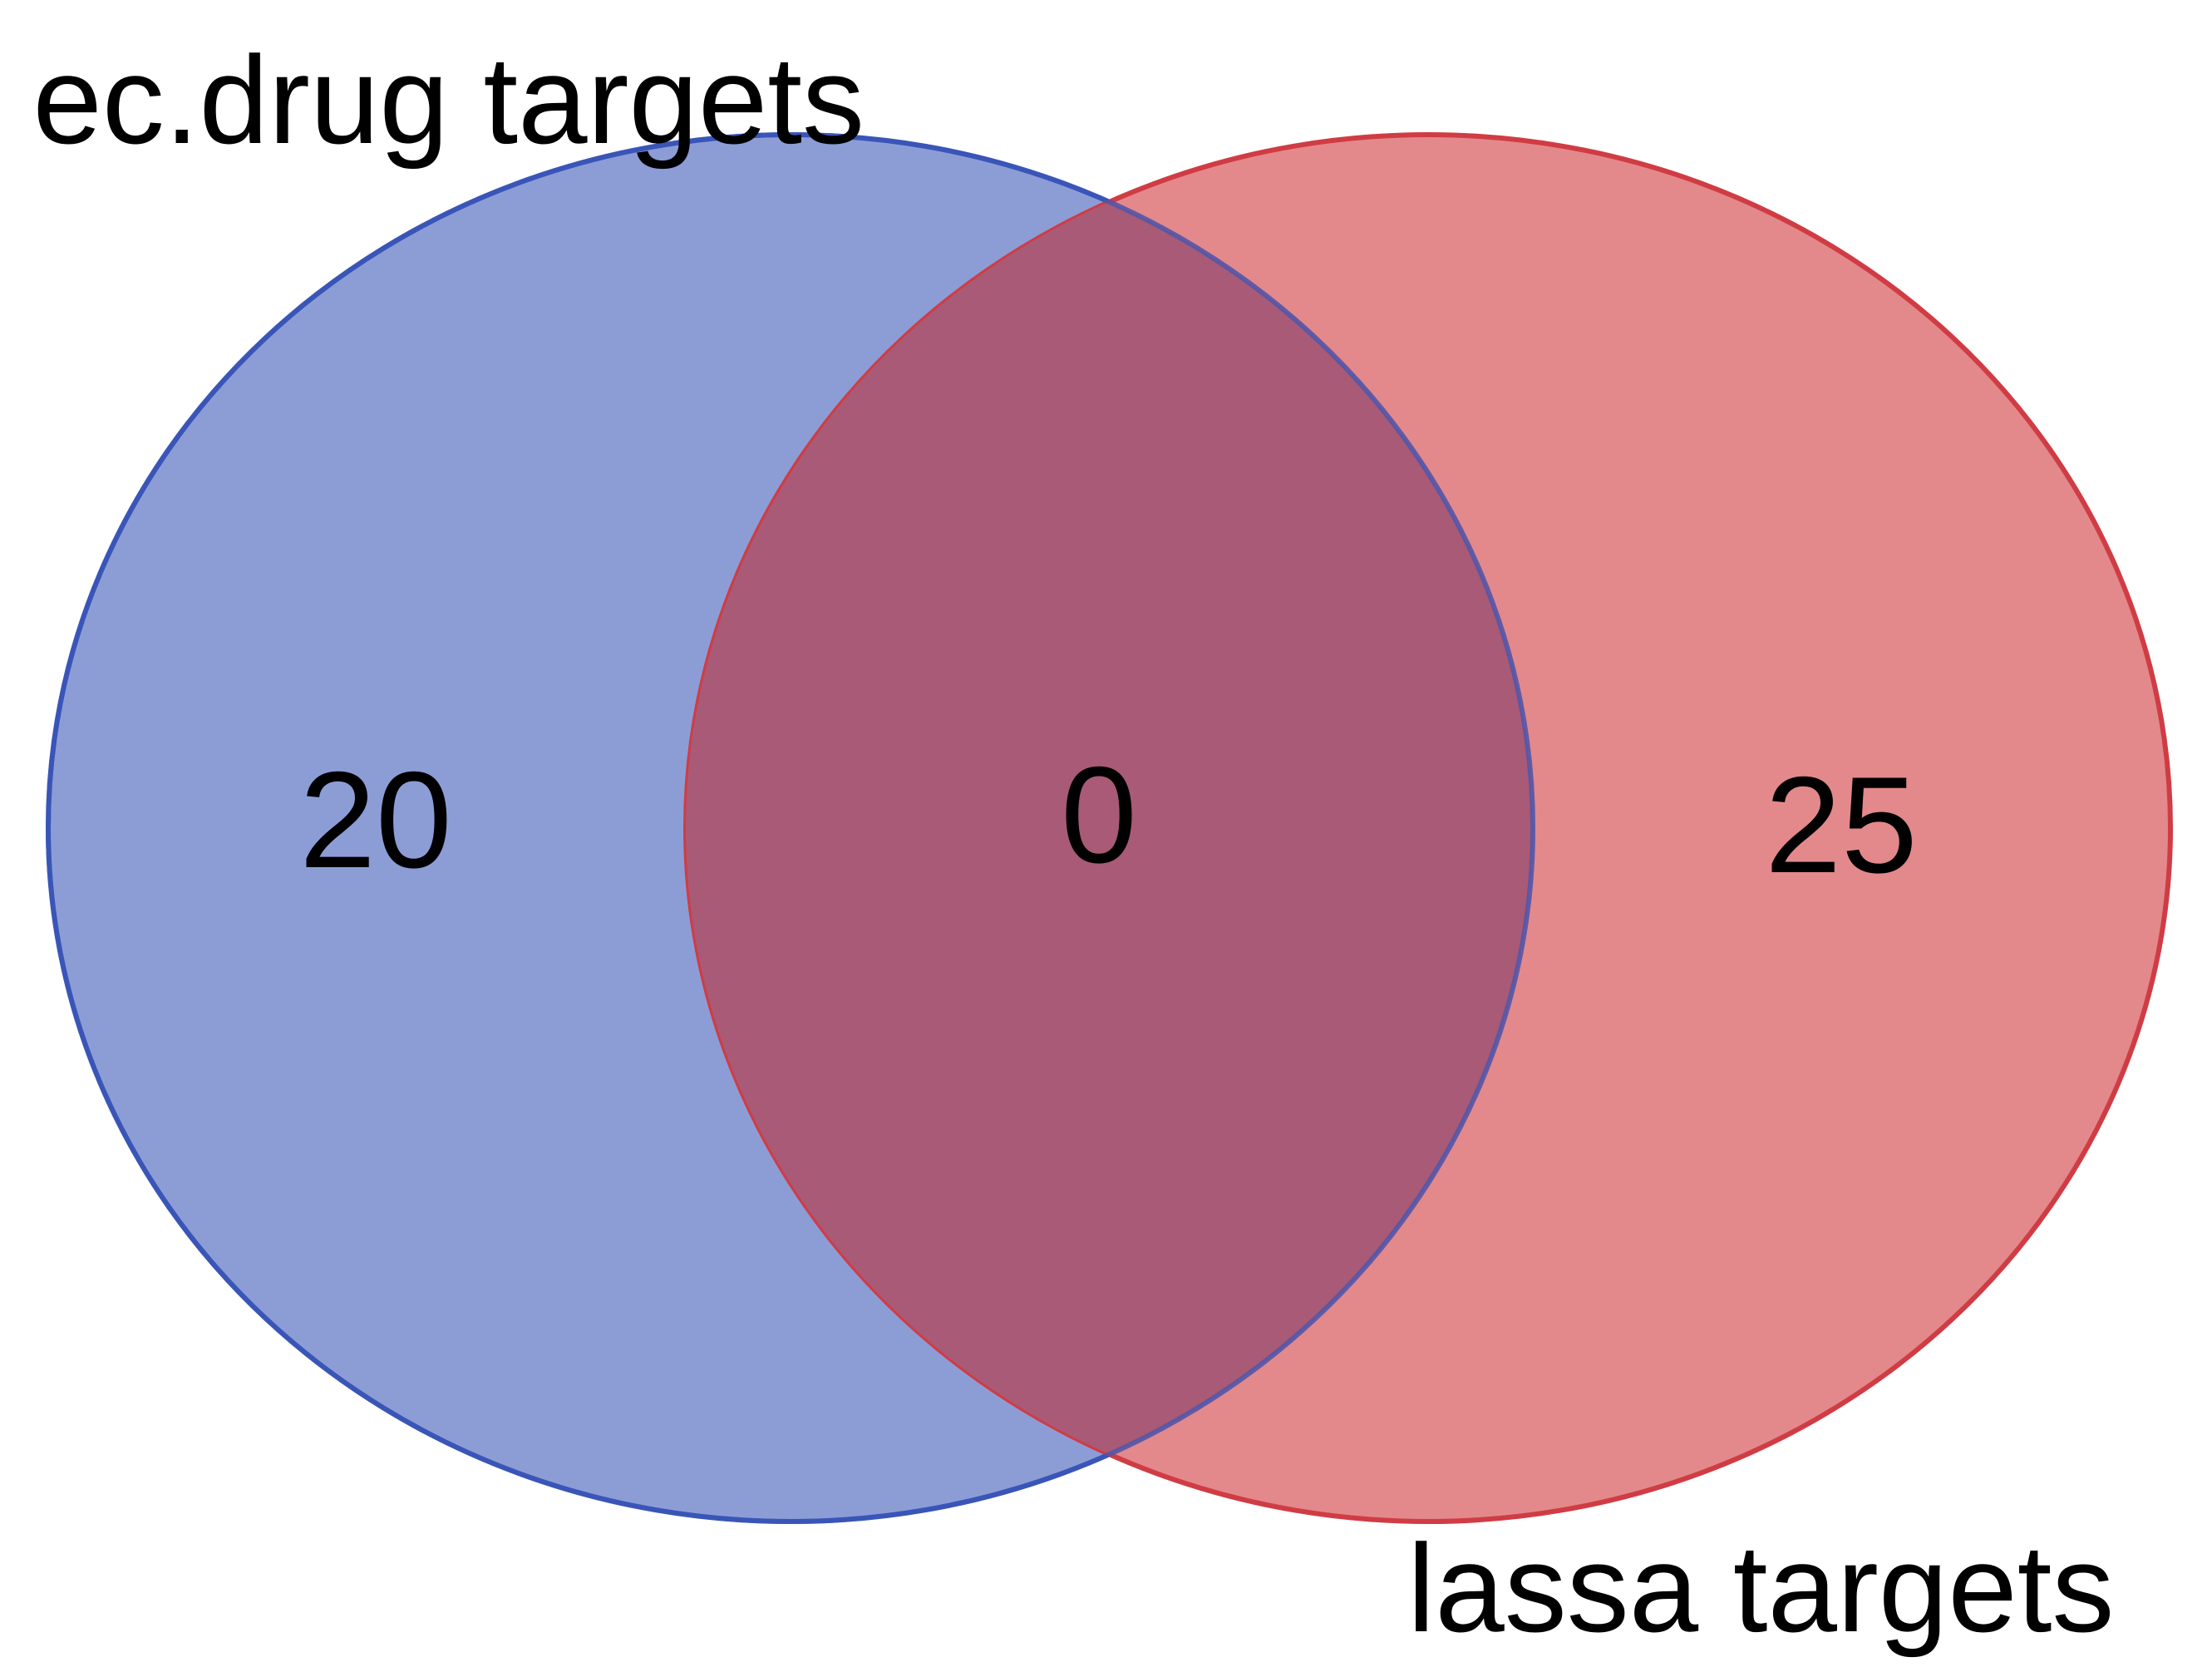 The width and height of the screenshot is (2212, 1667). I want to click on set-label-right: lassa targets, so click(1760, 1588).